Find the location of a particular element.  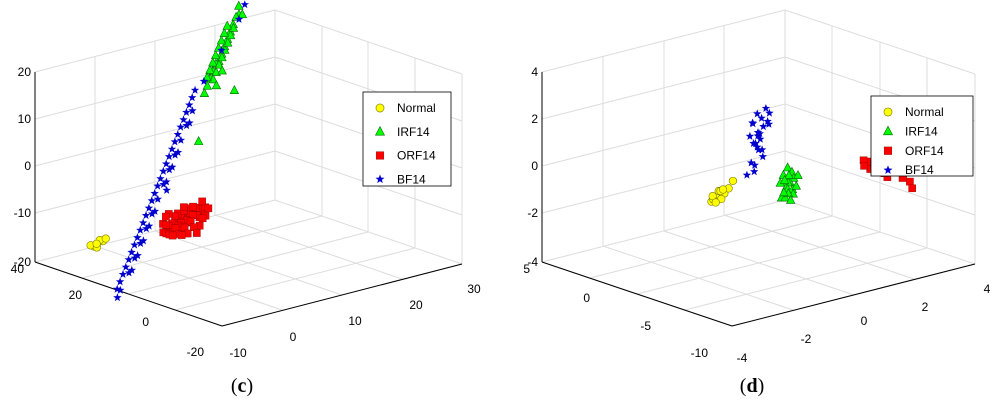

panel-d-point-orf14 is located at coordinates (864, 166).